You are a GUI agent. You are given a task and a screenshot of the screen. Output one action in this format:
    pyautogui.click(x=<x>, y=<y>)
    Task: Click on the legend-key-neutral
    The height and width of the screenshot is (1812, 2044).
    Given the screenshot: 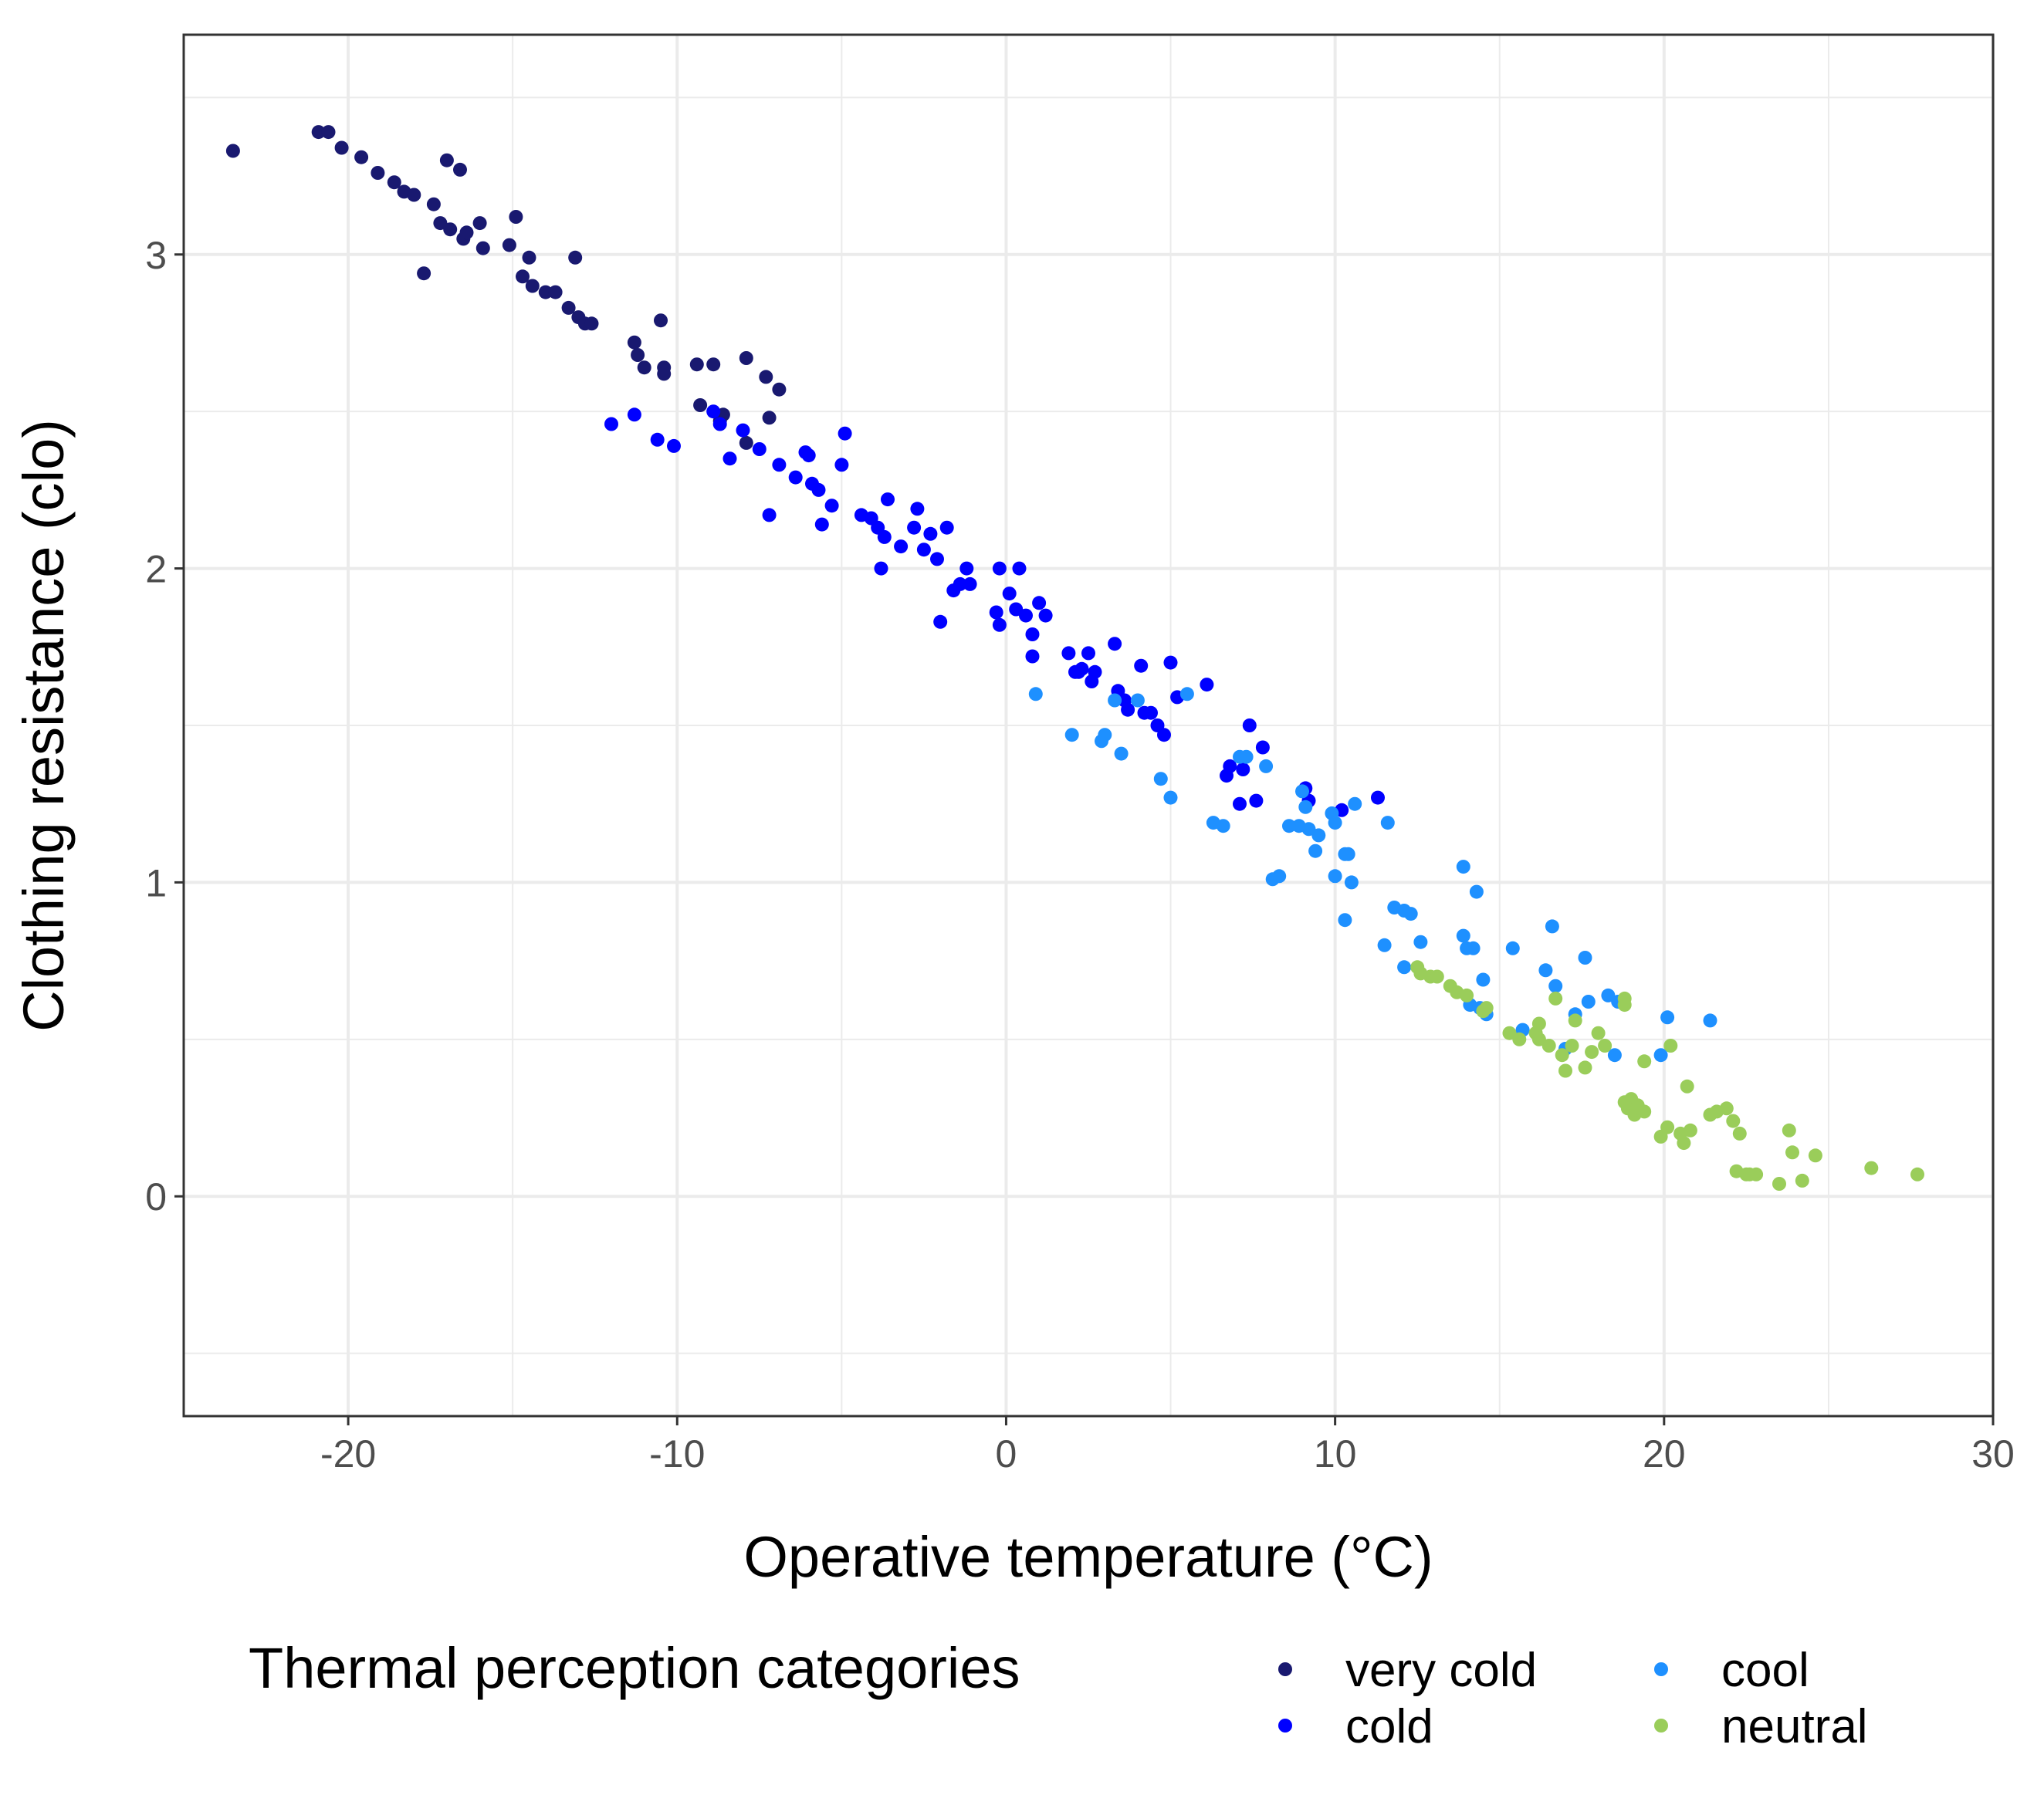 What is the action you would take?
    pyautogui.click(x=1661, y=1726)
    